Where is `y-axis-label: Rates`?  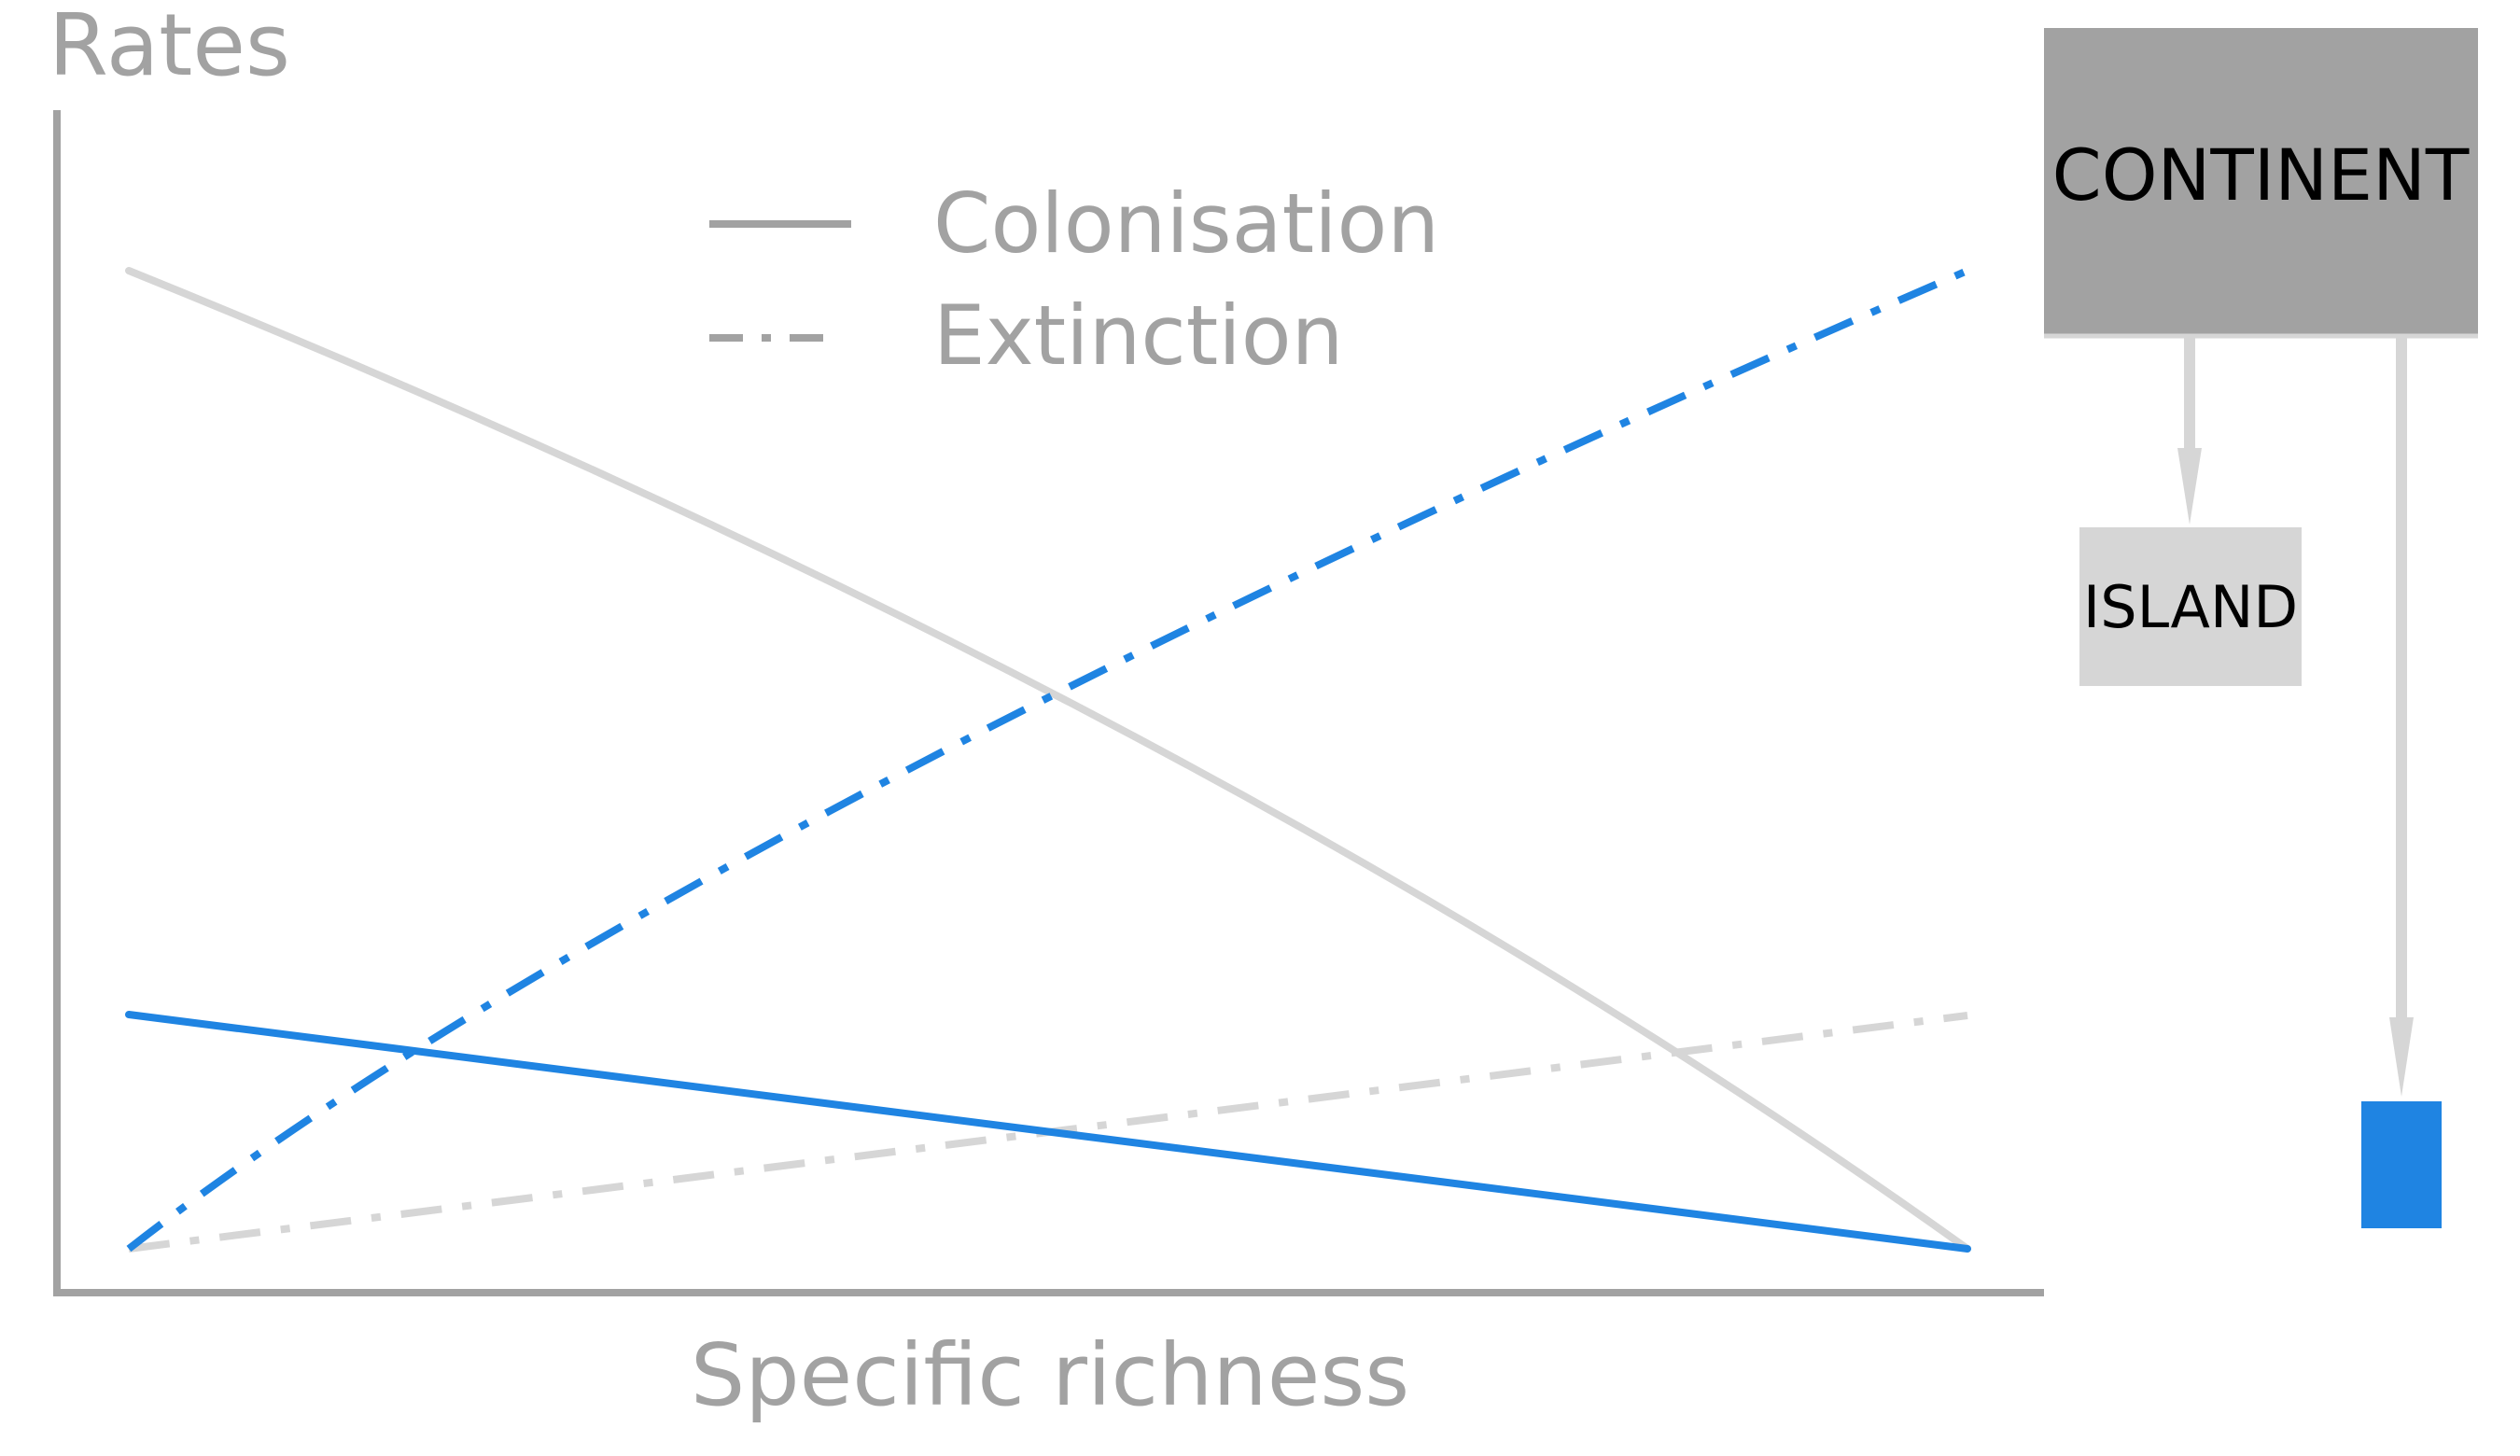
y-axis-label: Rates is located at coordinates (169, 47).